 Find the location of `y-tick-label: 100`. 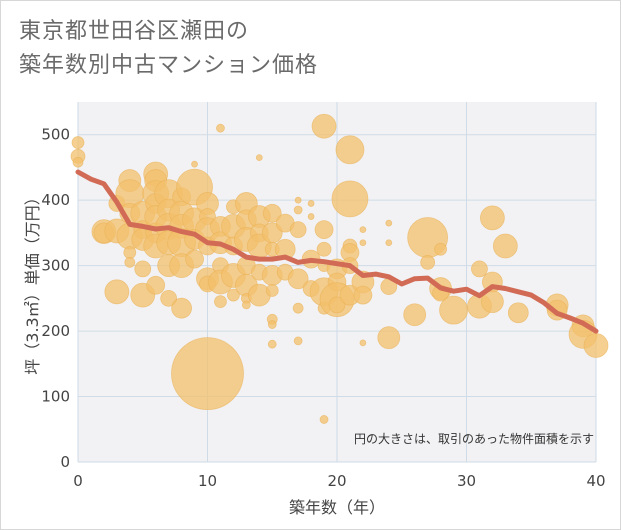

y-tick-label: 100 is located at coordinates (55, 397).